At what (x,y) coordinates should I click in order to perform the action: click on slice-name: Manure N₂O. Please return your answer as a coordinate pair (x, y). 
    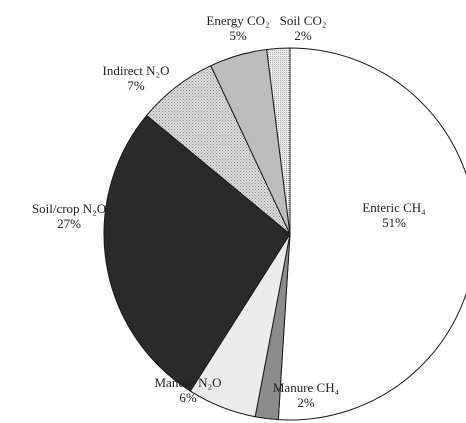
    Looking at the image, I should click on (188, 382).